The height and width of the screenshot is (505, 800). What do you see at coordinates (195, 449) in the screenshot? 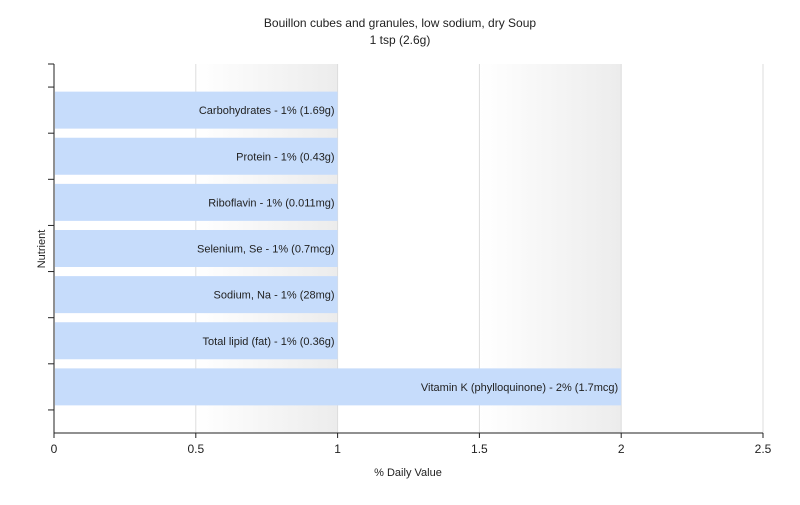
I see `x-tick-label: 0.5` at bounding box center [195, 449].